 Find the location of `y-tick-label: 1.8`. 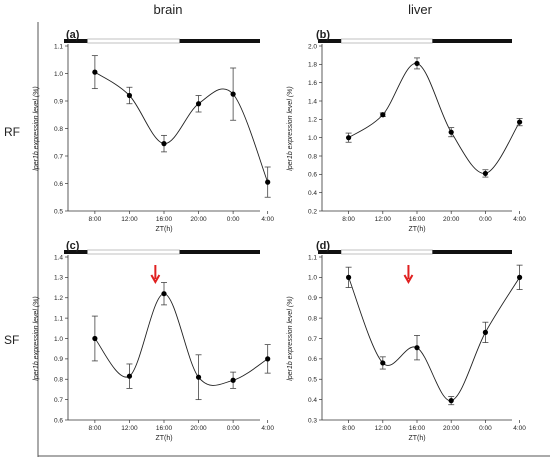

y-tick-label: 1.8 is located at coordinates (312, 65).